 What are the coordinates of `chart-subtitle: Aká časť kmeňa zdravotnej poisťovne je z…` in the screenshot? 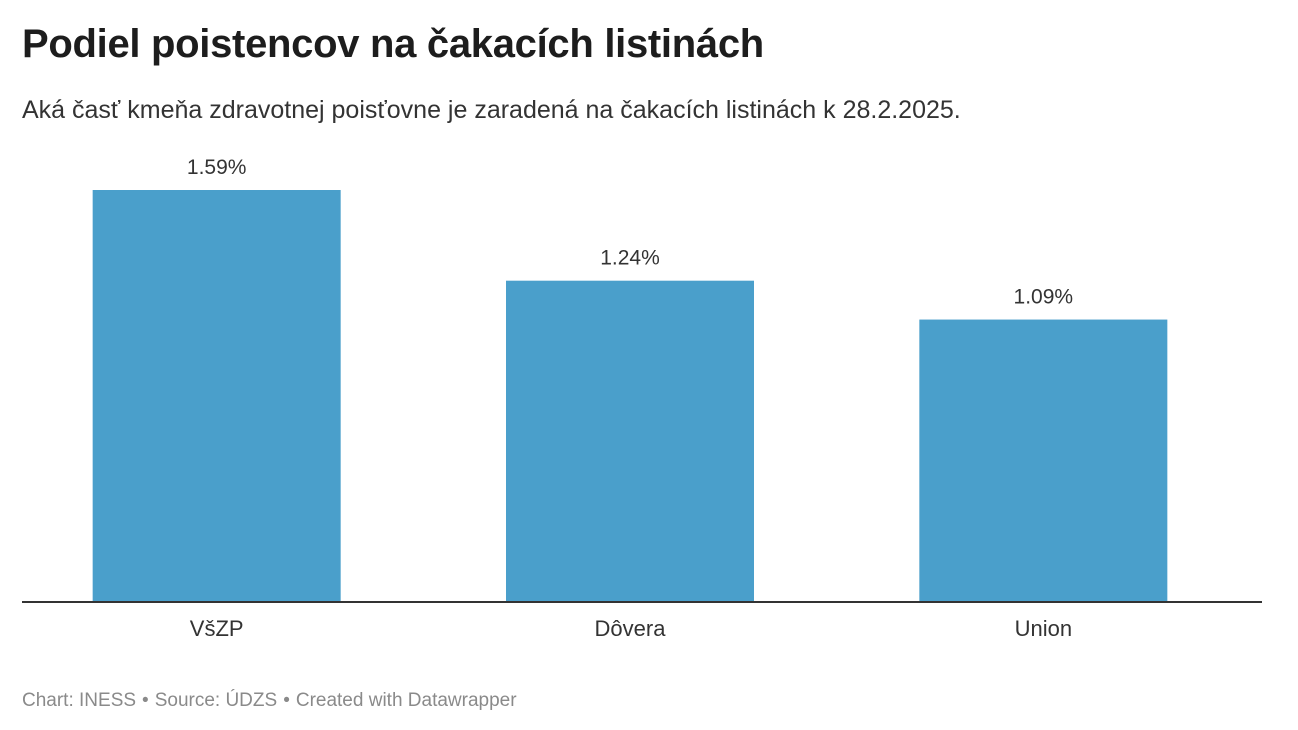 It's located at (491, 110).